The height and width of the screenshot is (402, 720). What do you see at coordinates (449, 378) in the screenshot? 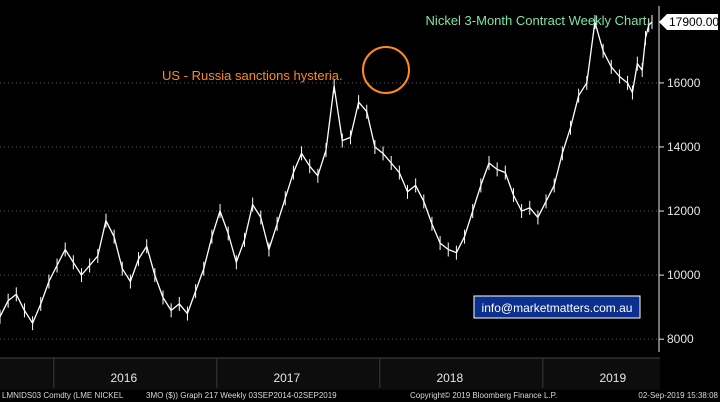
I see `x-tick-label-2: 2018` at bounding box center [449, 378].